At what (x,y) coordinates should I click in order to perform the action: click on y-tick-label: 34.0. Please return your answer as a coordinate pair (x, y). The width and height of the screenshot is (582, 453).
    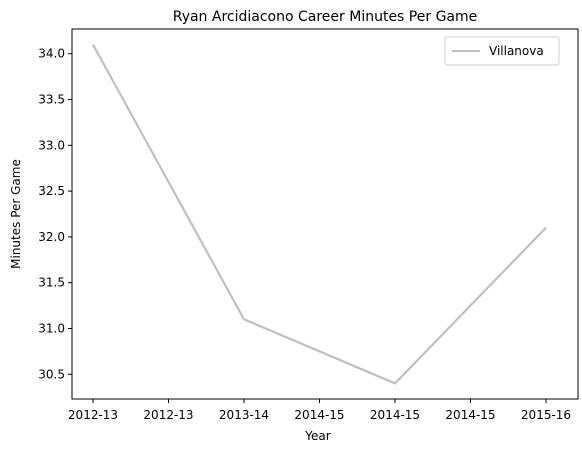
    Looking at the image, I should click on (51, 54).